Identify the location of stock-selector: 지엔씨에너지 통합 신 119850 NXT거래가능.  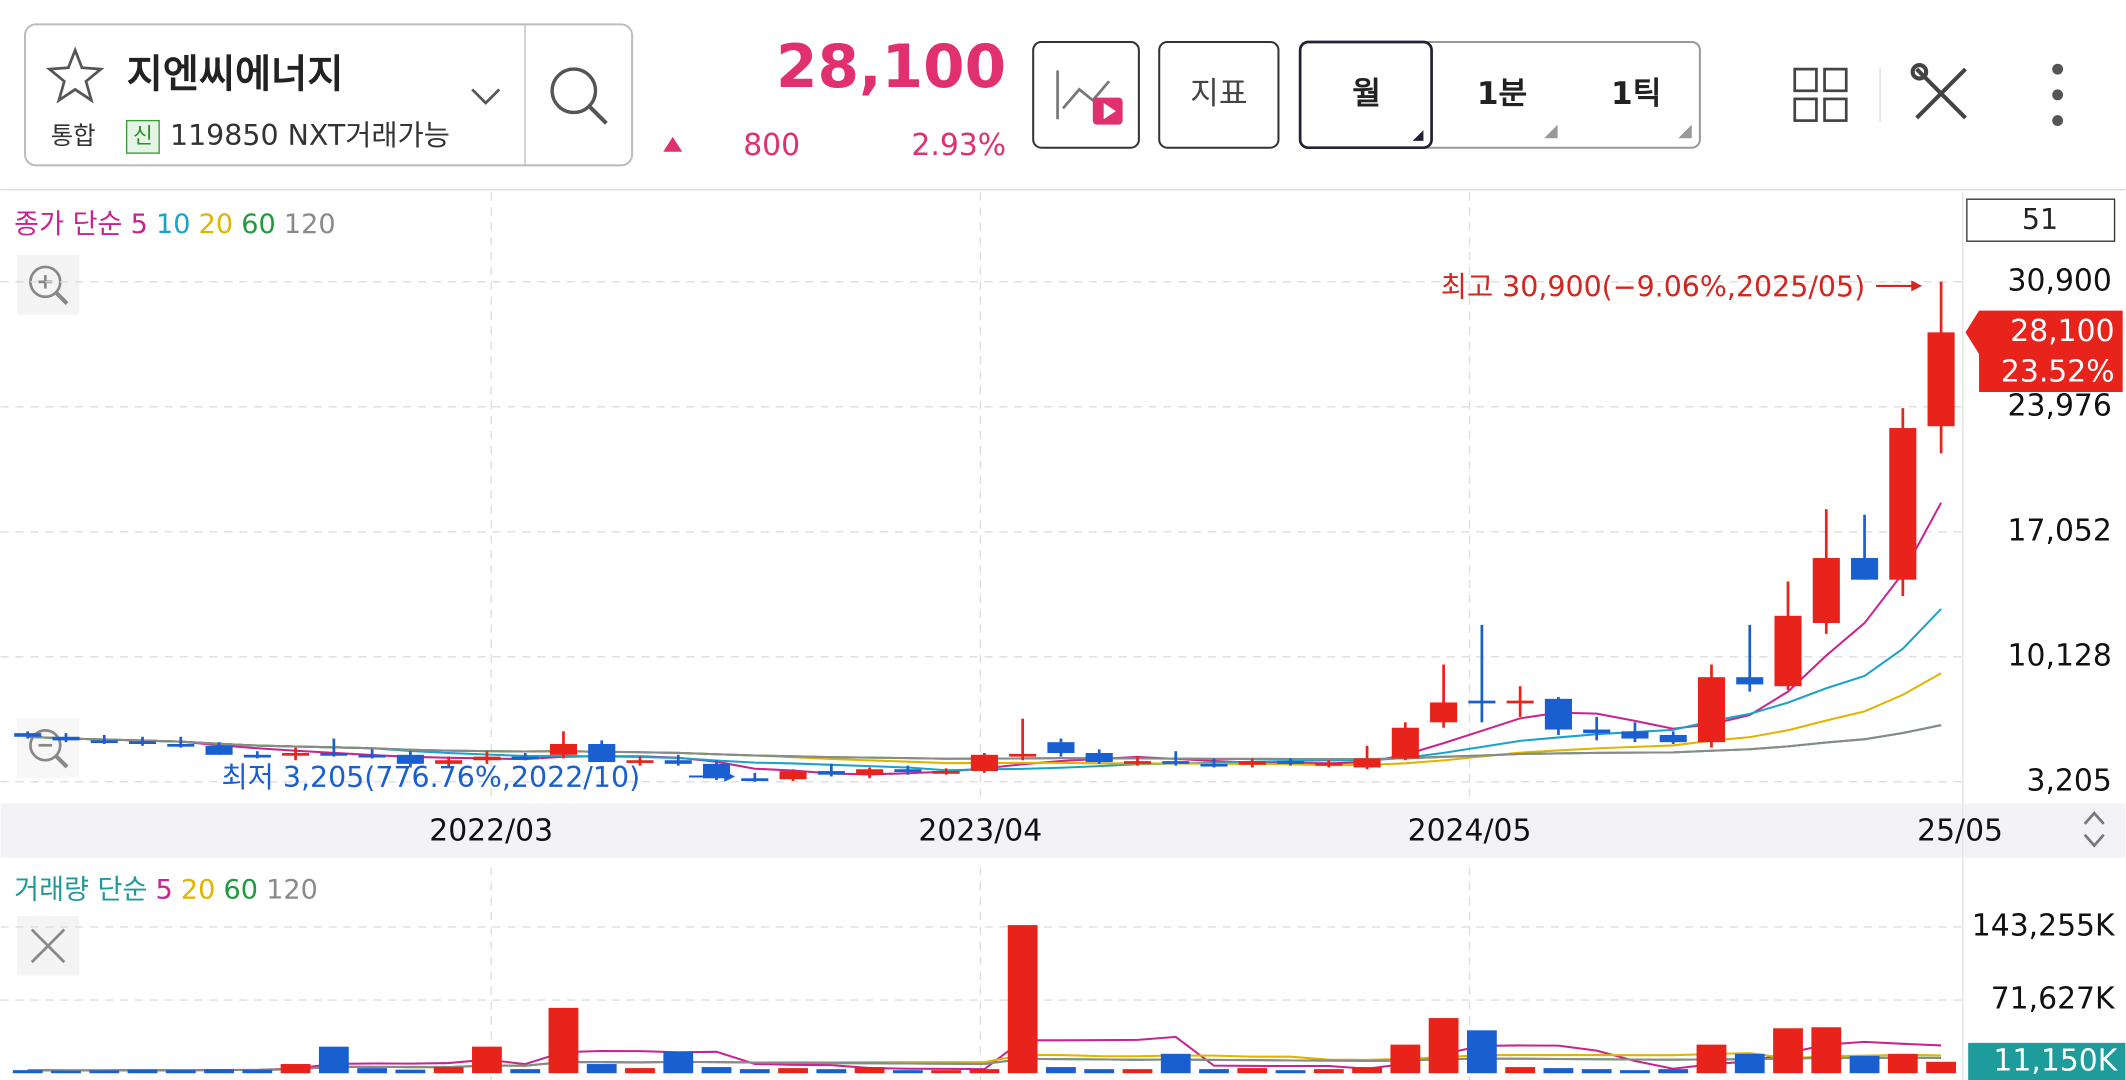
(328, 95).